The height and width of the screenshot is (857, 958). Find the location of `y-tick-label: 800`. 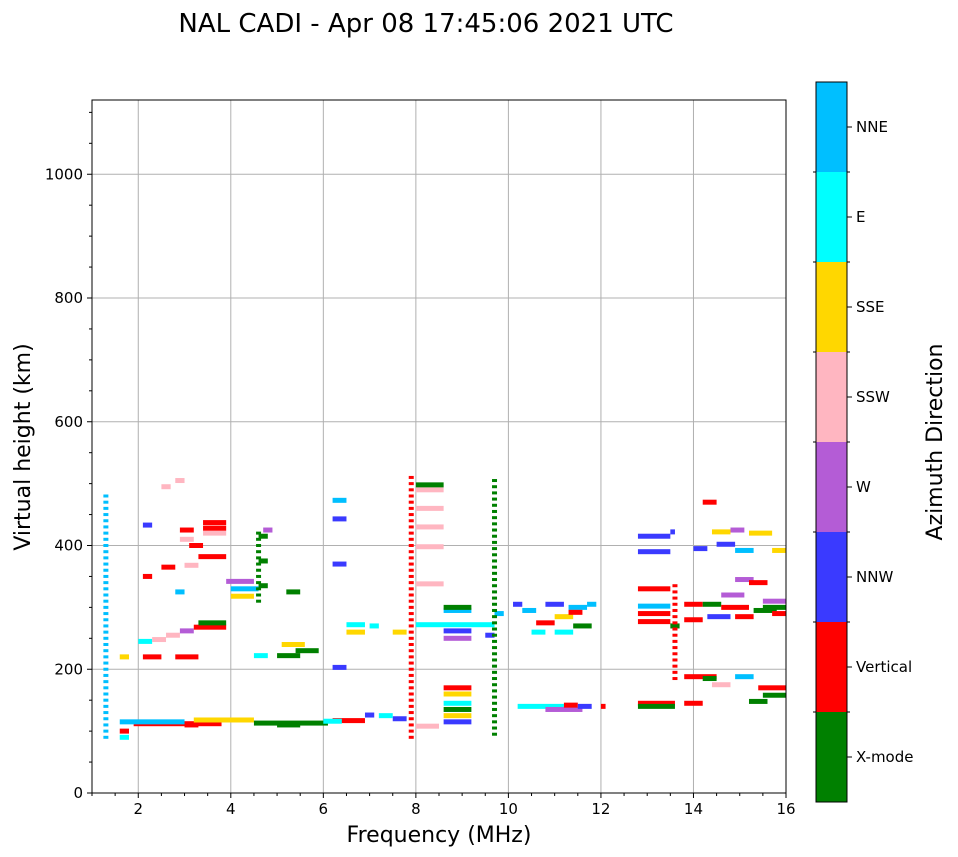

y-tick-label: 800 is located at coordinates (68, 298).